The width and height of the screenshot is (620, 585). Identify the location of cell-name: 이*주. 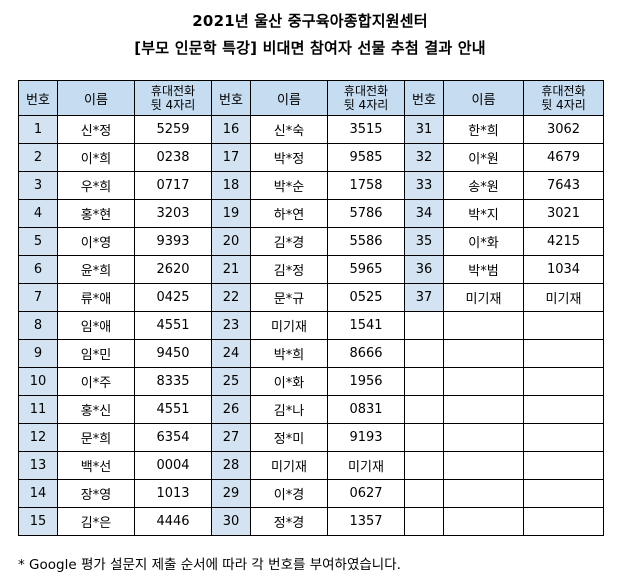
(96, 381).